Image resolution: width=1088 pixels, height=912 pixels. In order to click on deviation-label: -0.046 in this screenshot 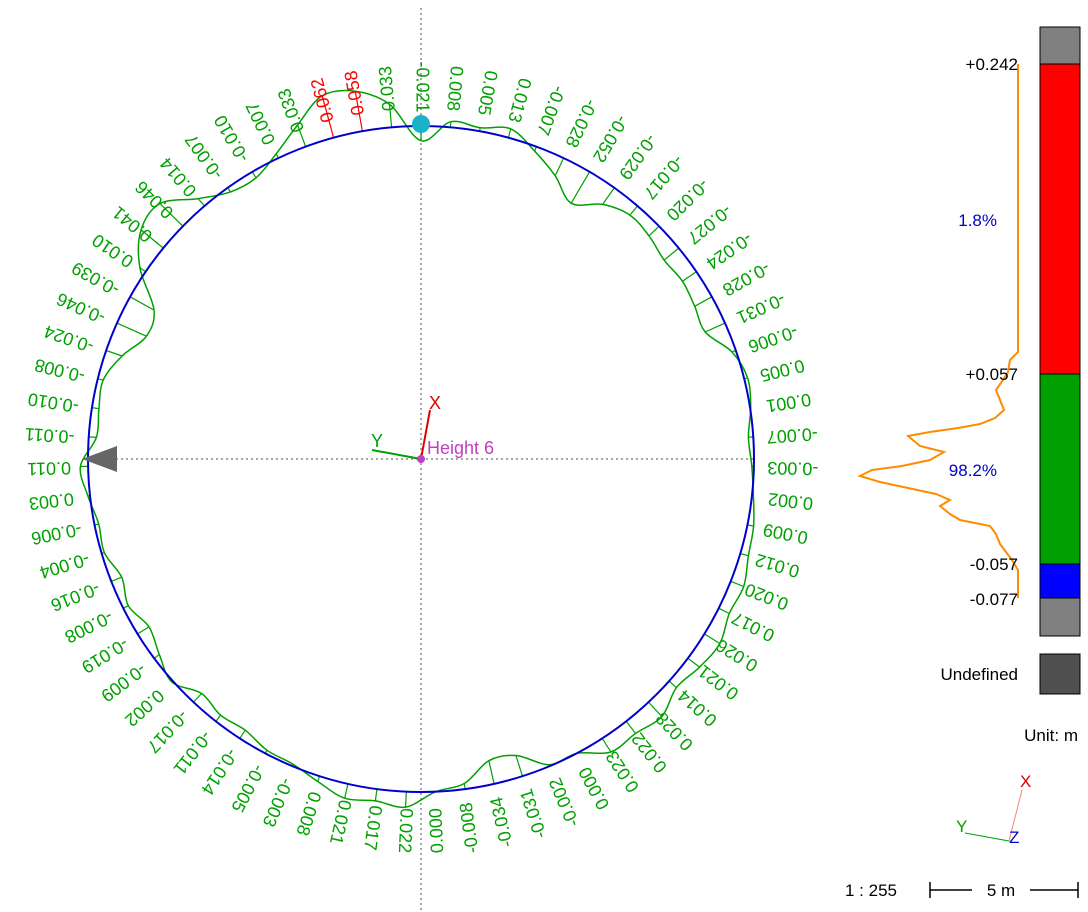, I will do `click(81, 308)`.